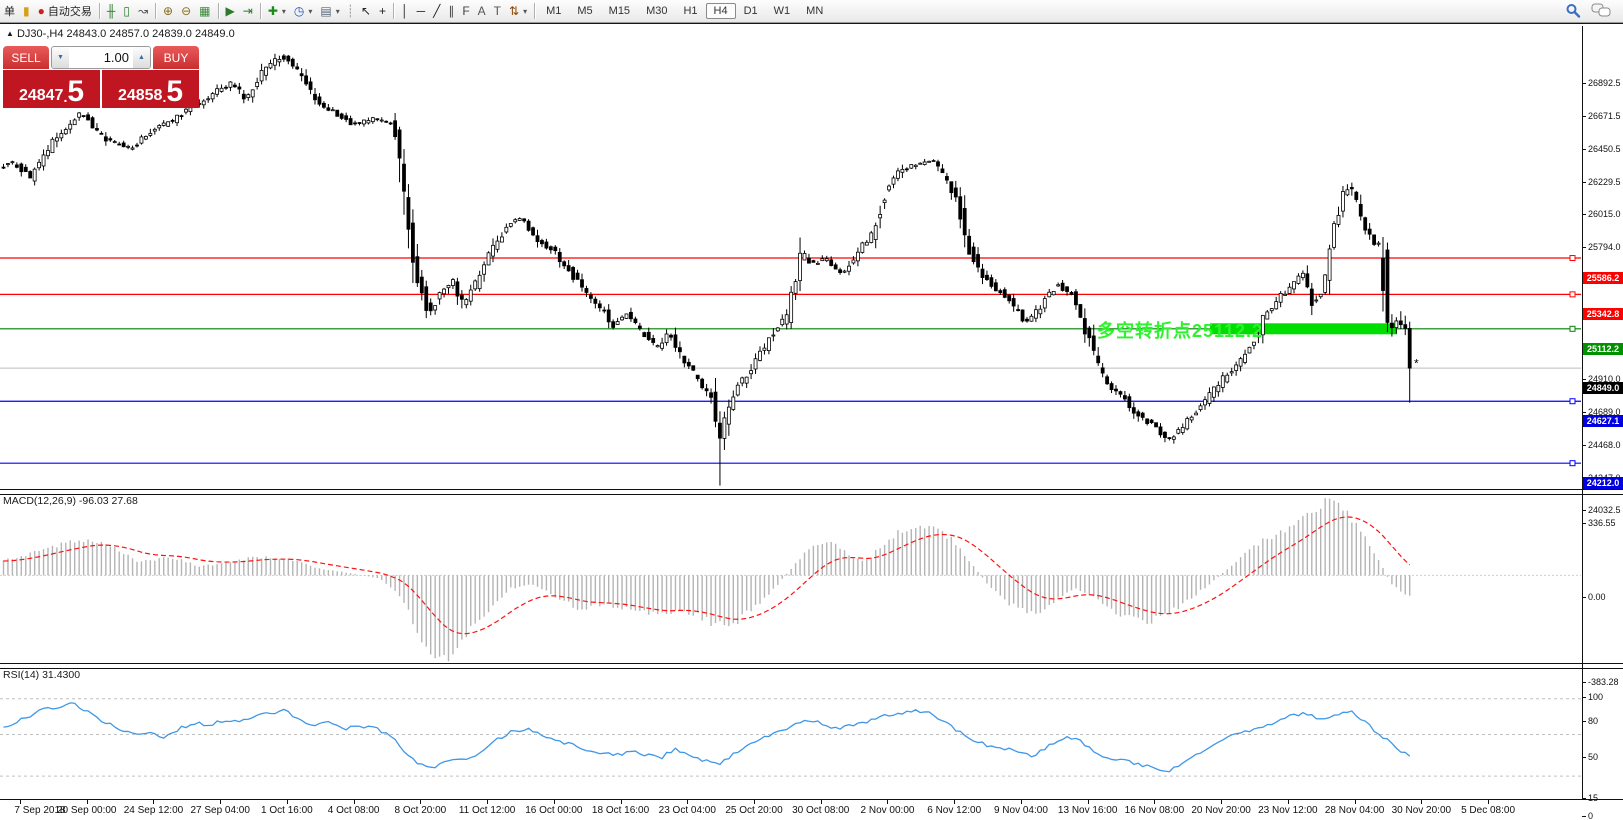  Describe the element at coordinates (60, 57) in the screenshot. I see `volume-down-button: ▼` at that location.